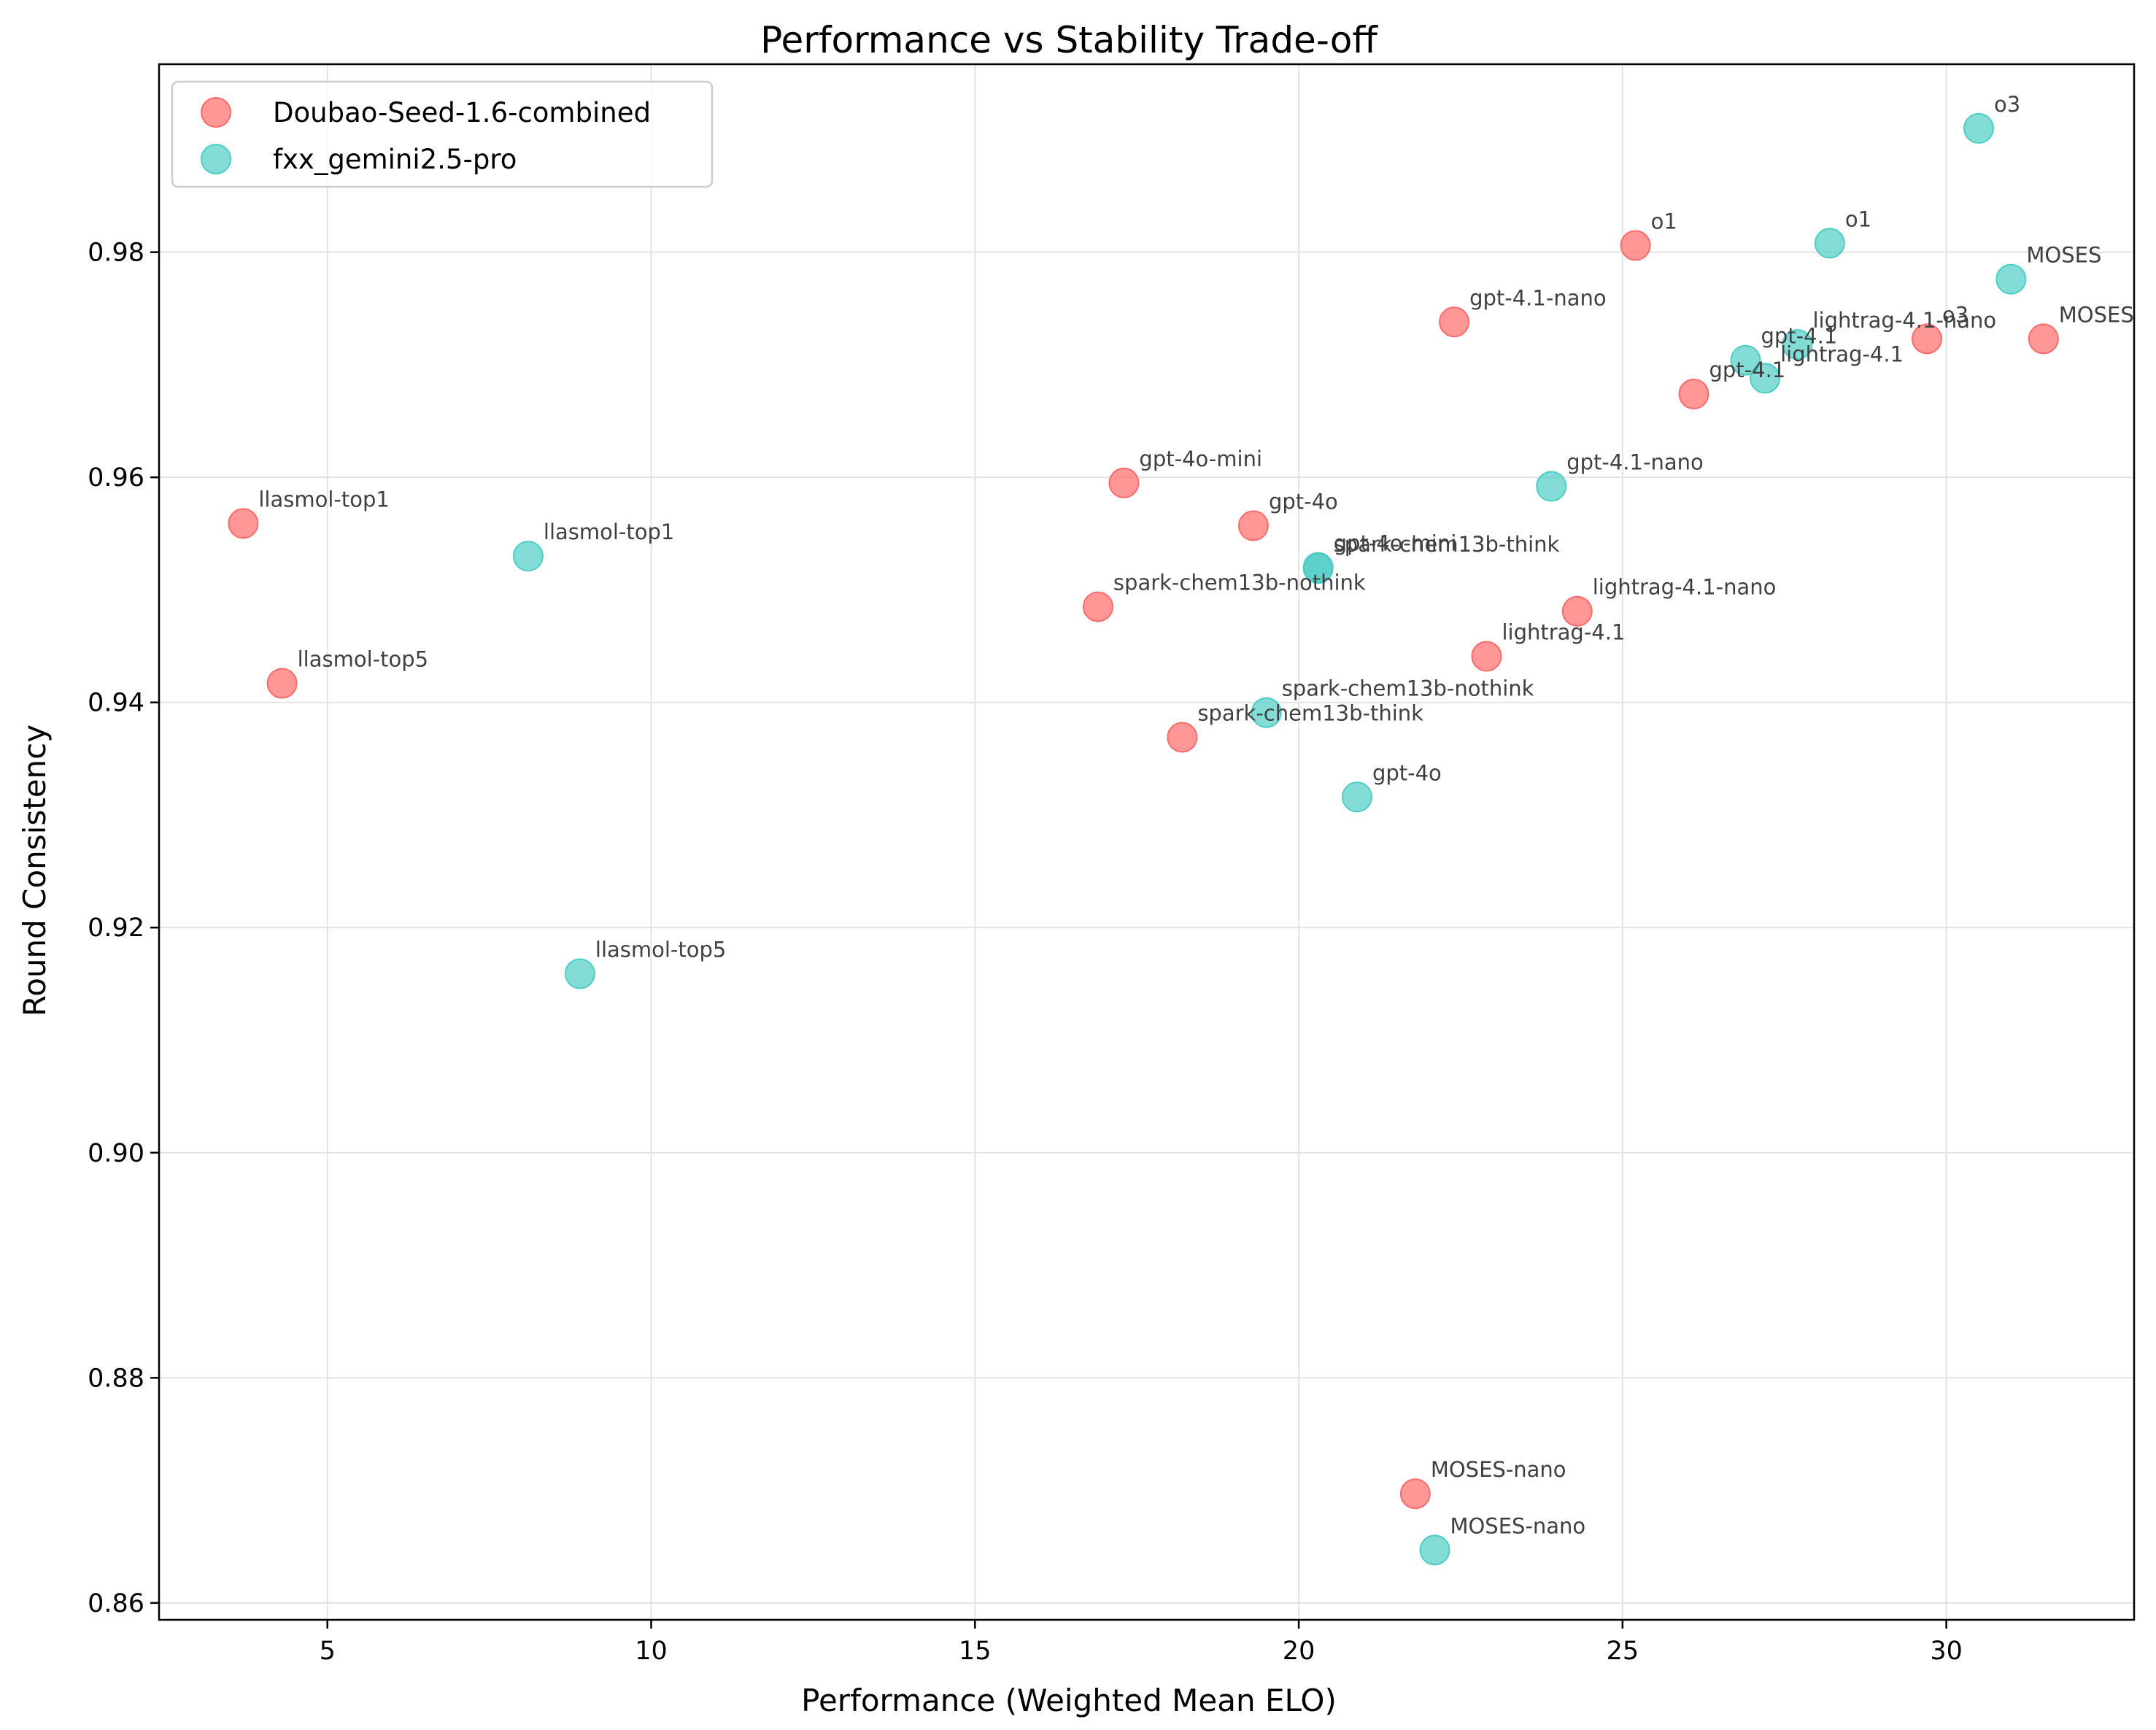 The height and width of the screenshot is (1730, 2156). What do you see at coordinates (216, 113) in the screenshot?
I see `legend-marker-doubao` at bounding box center [216, 113].